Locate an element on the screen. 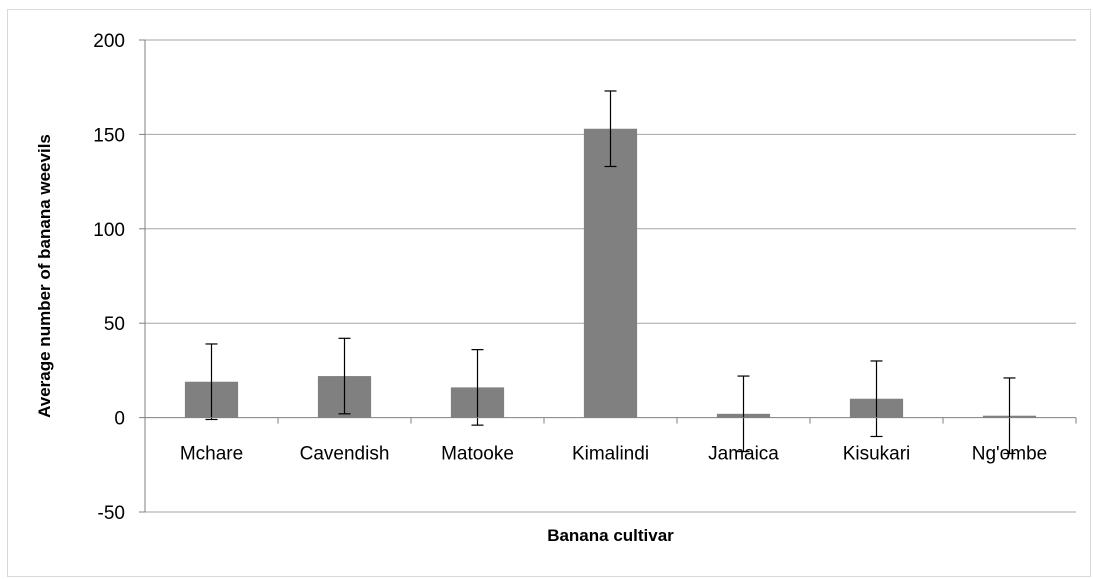  bar-kimalindi is located at coordinates (610, 273).